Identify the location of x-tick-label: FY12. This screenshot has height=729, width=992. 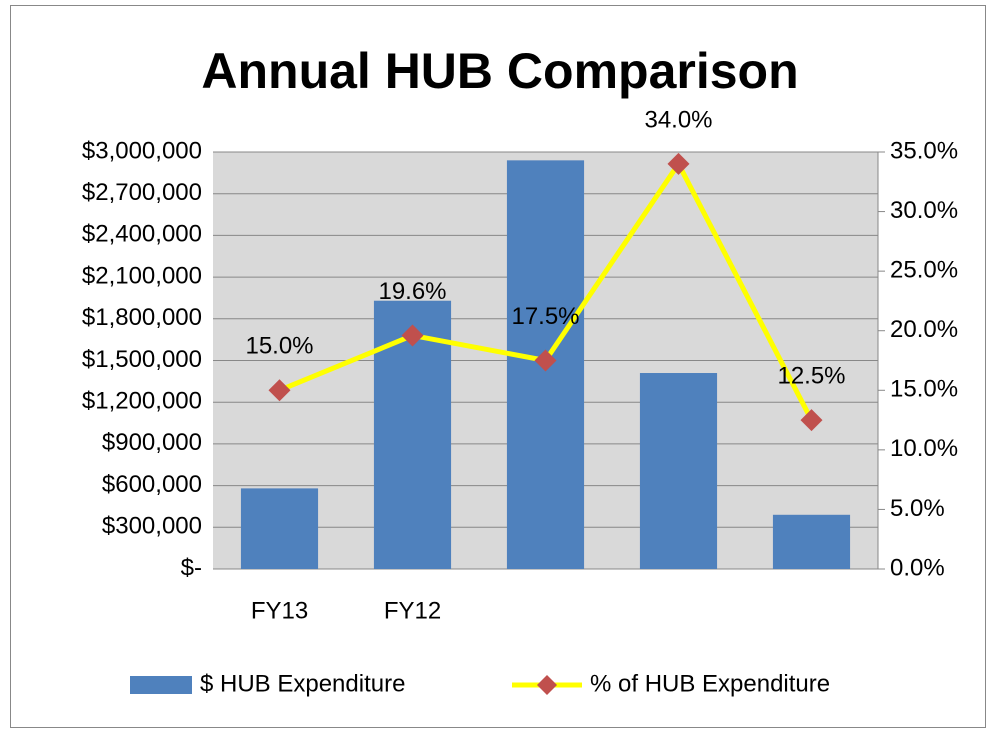
(412, 610).